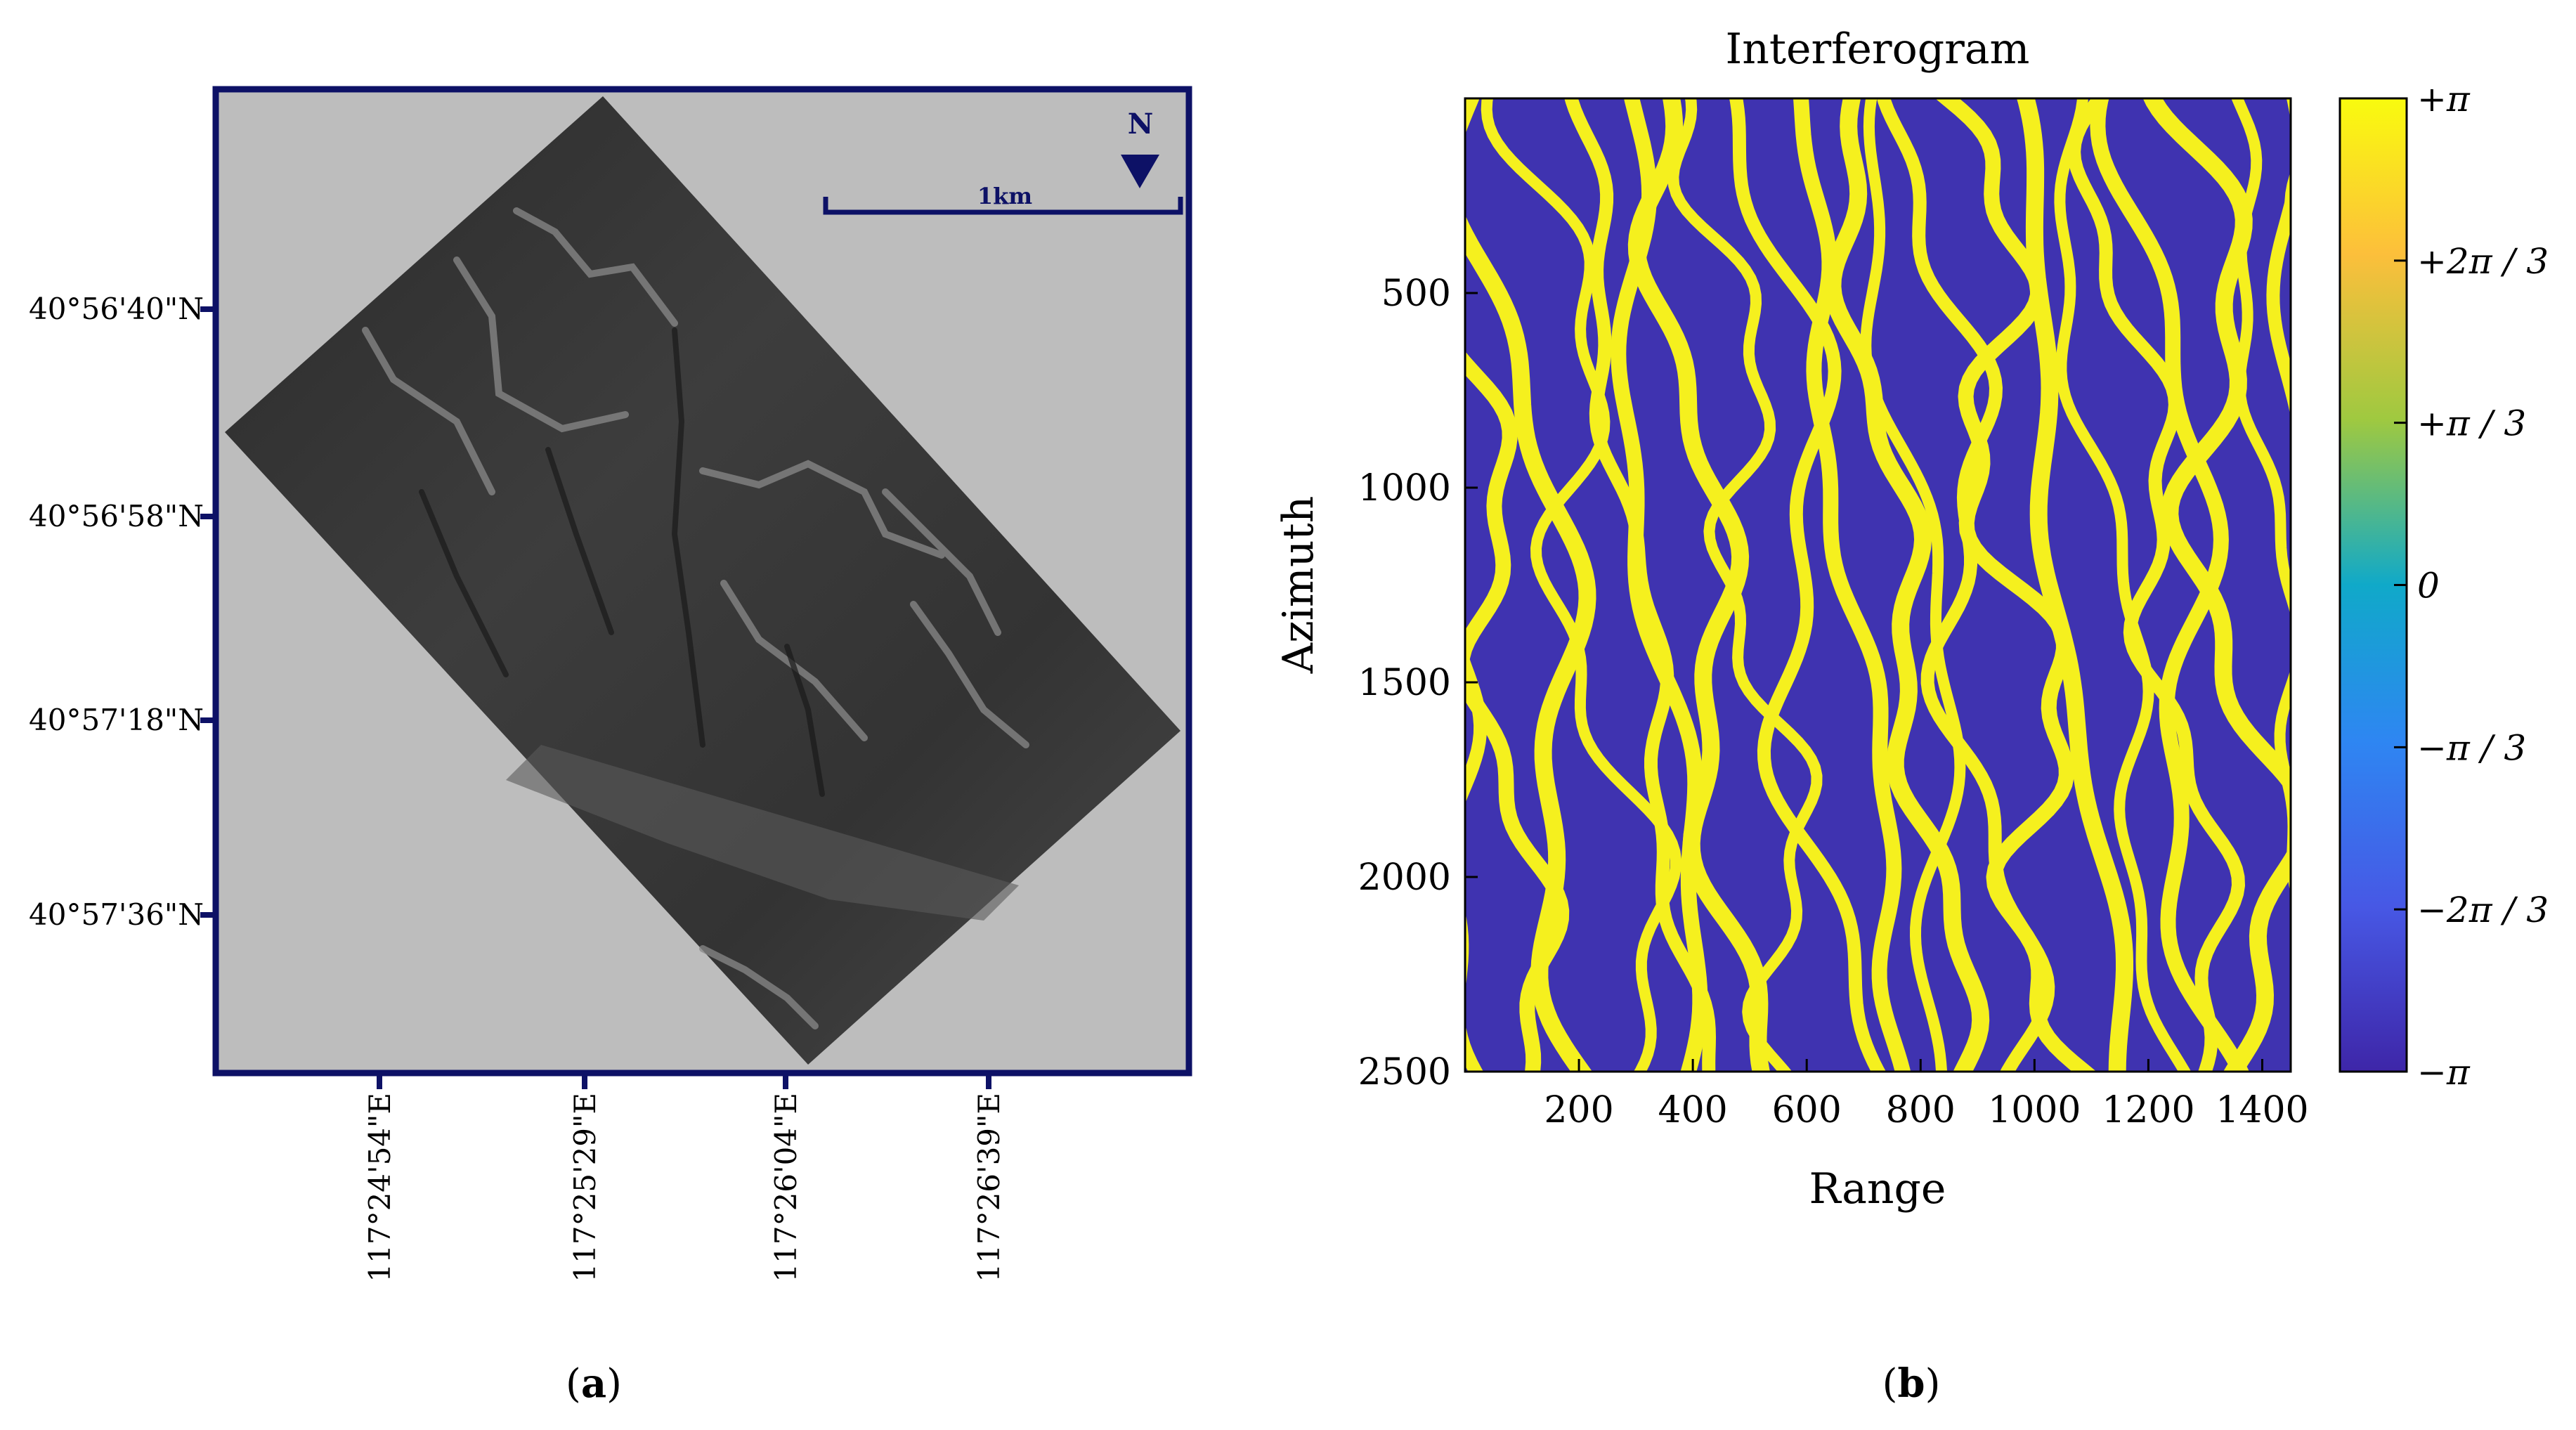 The image size is (2576, 1430). I want to click on colorbar-tick-label: +π / 3, so click(2471, 423).